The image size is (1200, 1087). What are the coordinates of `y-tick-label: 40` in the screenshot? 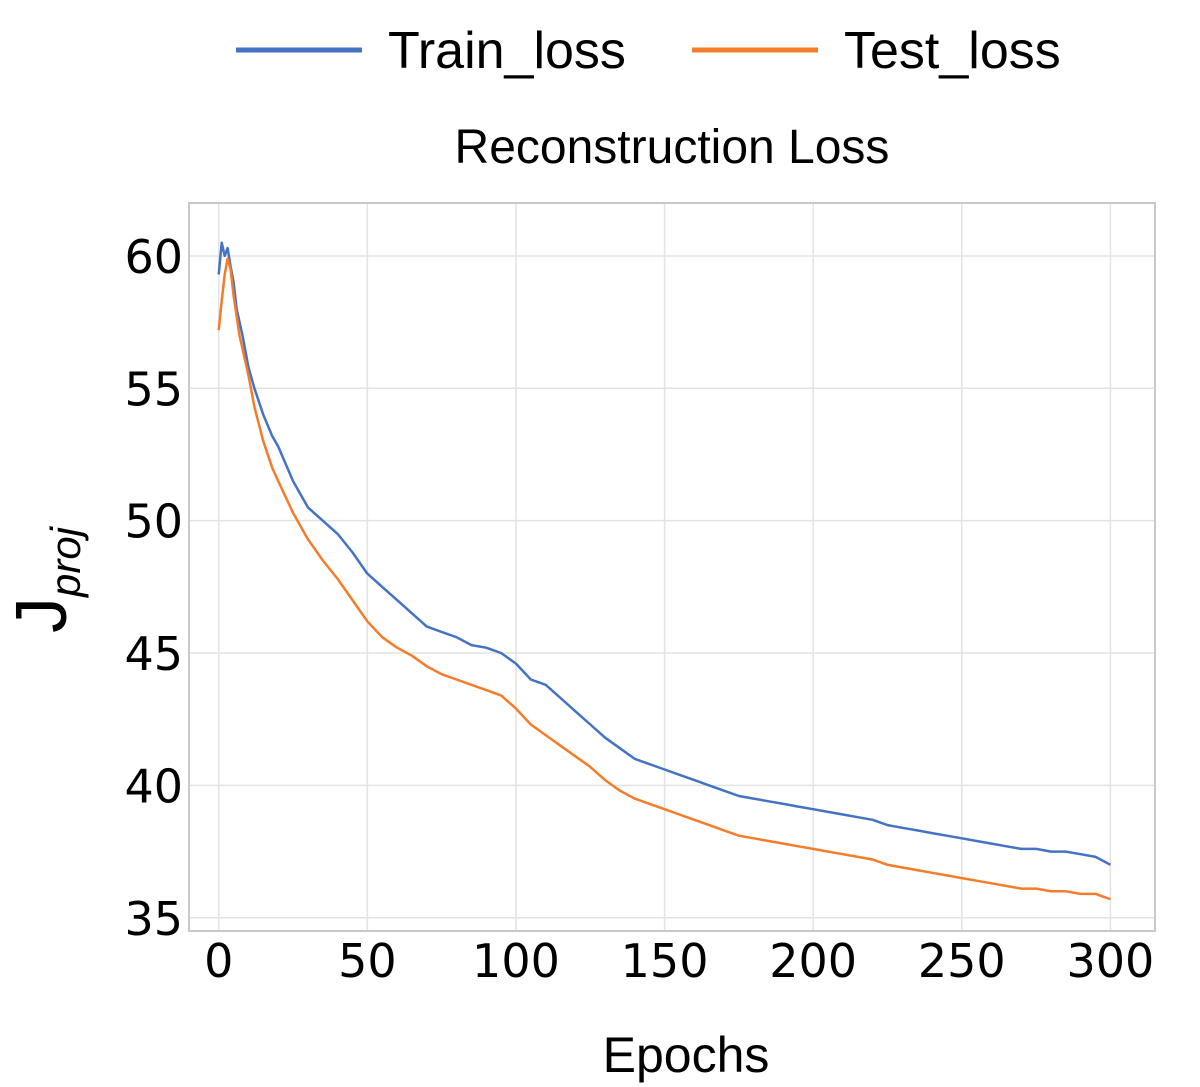 It's located at (153, 786).